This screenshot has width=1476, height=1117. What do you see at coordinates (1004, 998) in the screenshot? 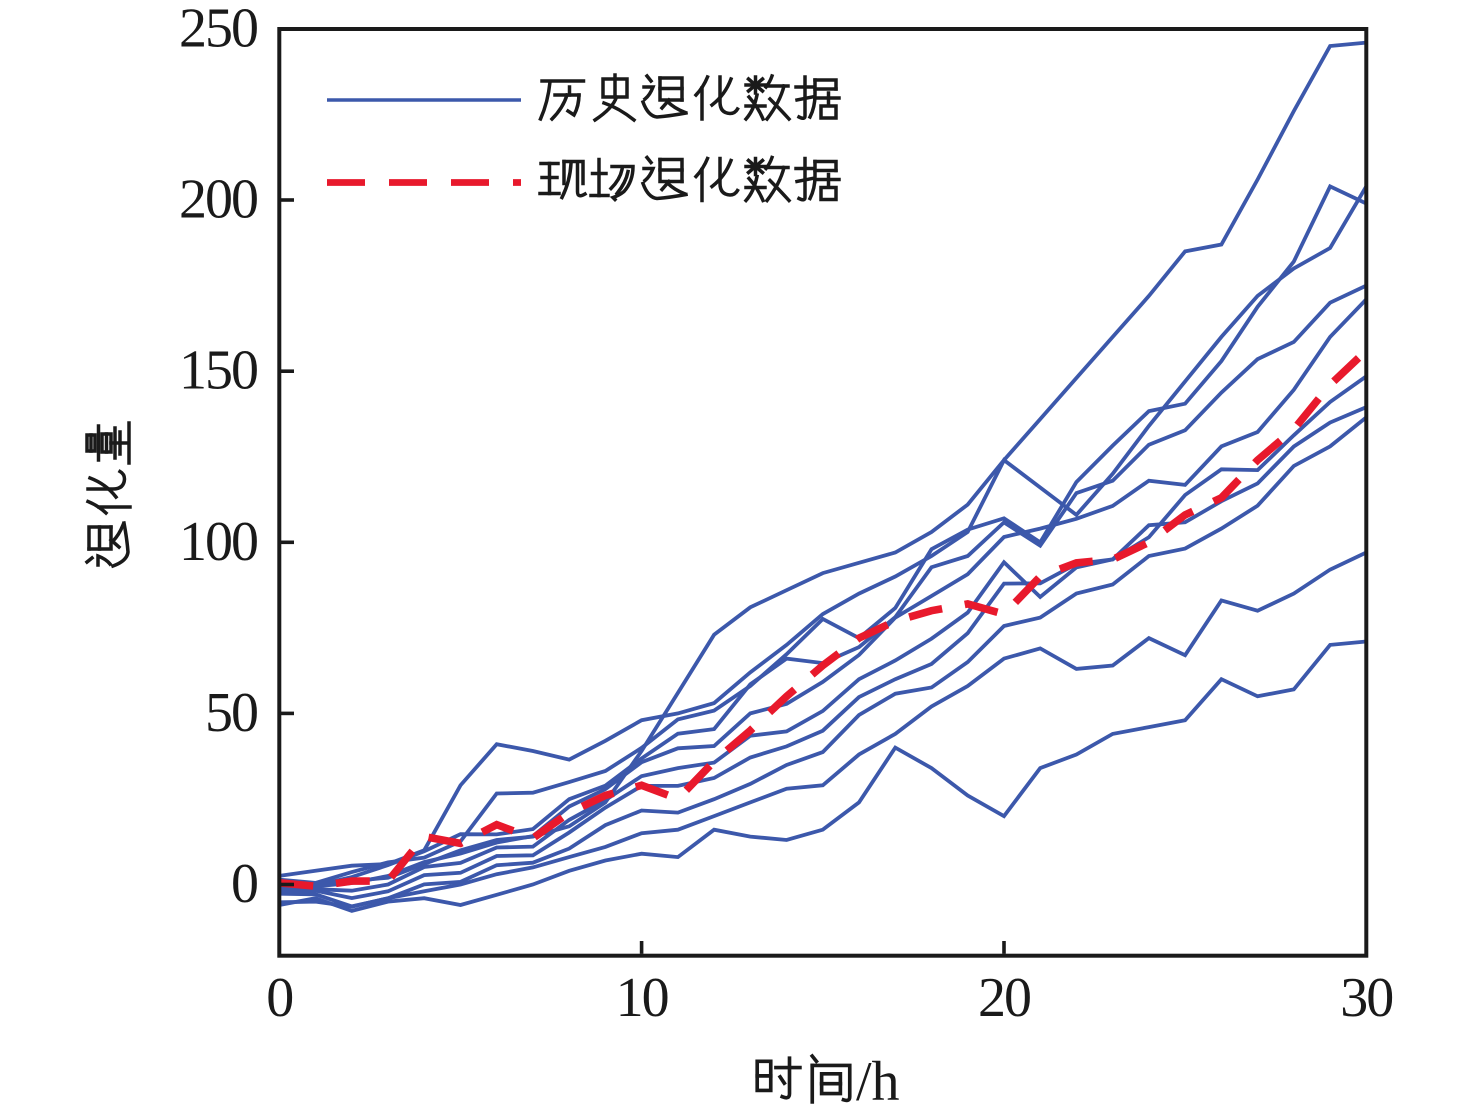
I see `svg-text: 20` at bounding box center [1004, 998].